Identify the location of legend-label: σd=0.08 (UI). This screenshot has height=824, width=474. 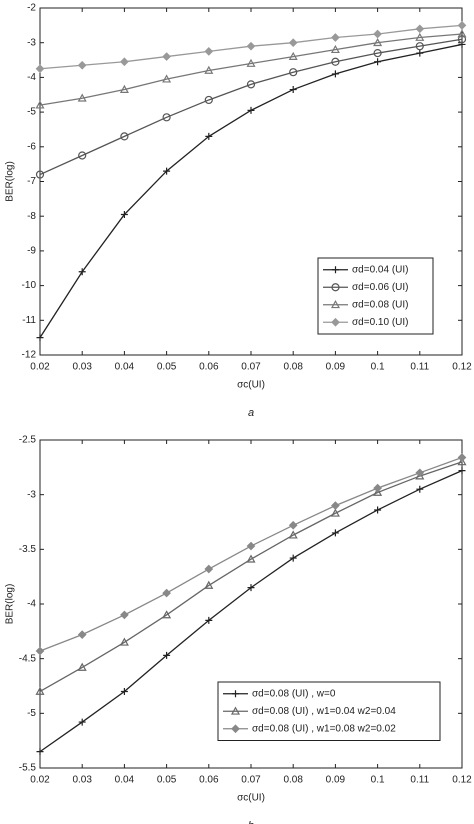
(380, 304).